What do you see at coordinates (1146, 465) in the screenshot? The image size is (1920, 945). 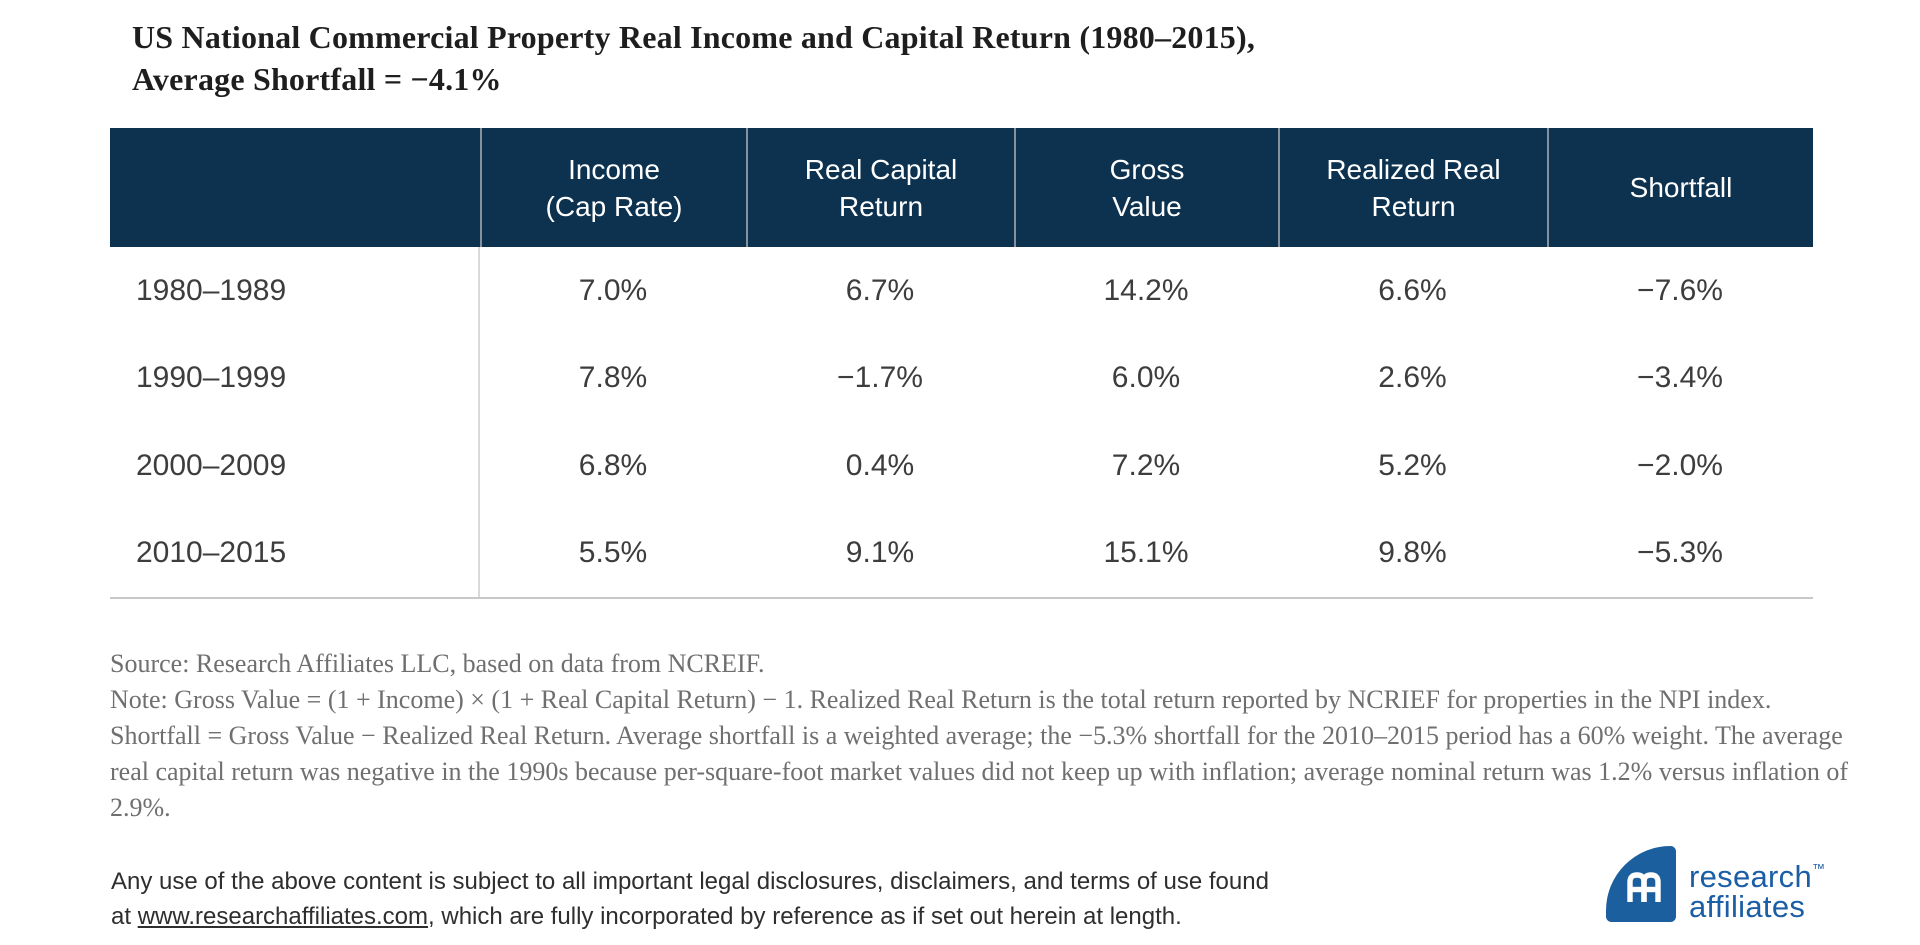 I see `gross-value-cell: 7.2%` at bounding box center [1146, 465].